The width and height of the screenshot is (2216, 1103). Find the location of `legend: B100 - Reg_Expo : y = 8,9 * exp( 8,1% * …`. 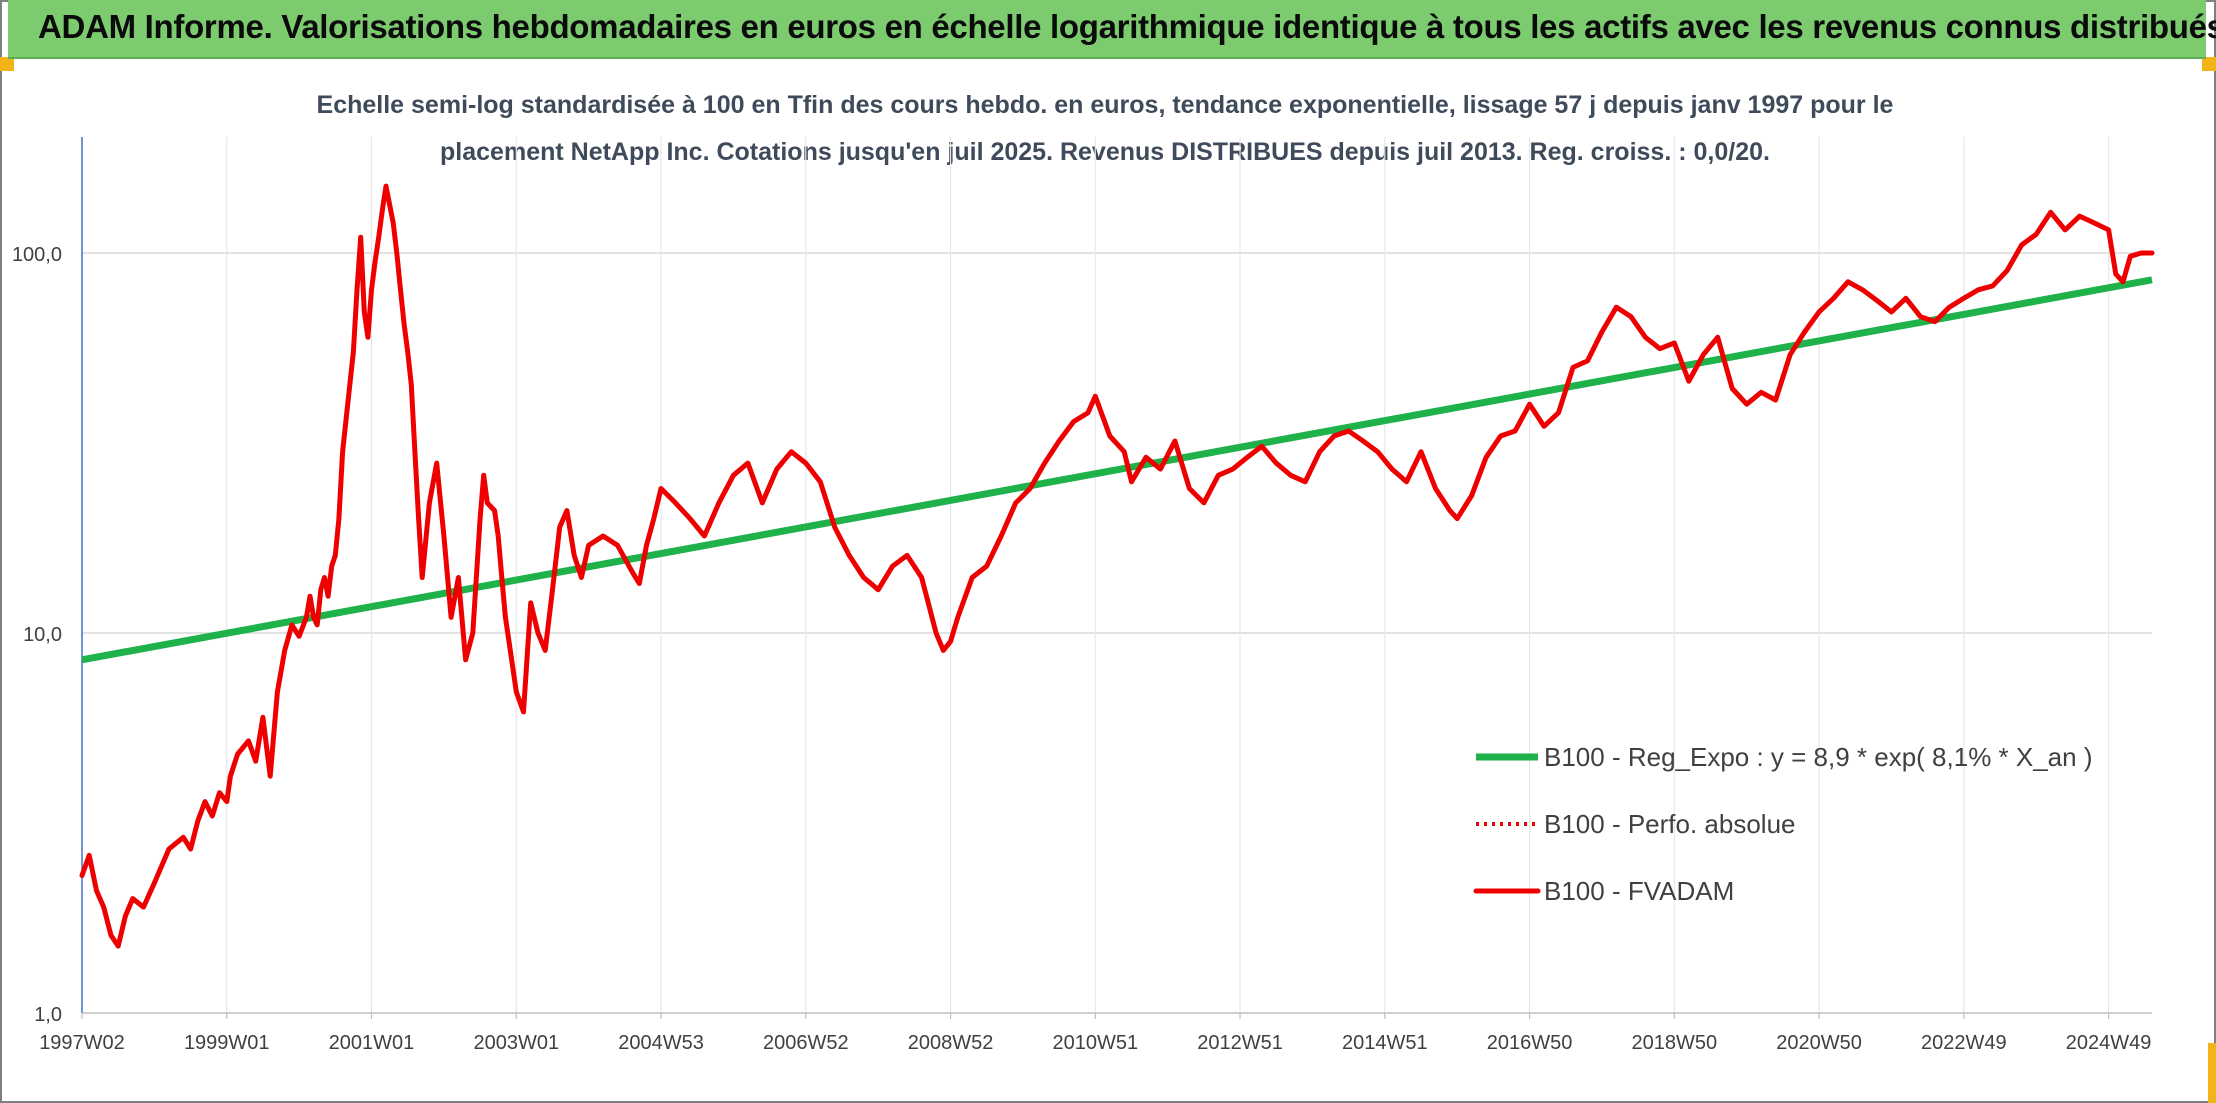

legend: B100 - Reg_Expo : y = 8,9 * exp( 8,1% * … is located at coordinates (1783, 824).